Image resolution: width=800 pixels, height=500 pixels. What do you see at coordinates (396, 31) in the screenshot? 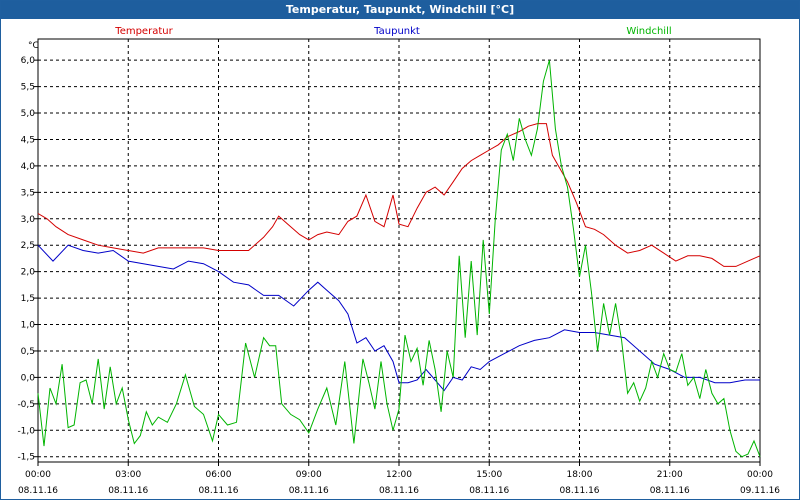
I see `legend-taupunkt: Taupunkt` at bounding box center [396, 31].